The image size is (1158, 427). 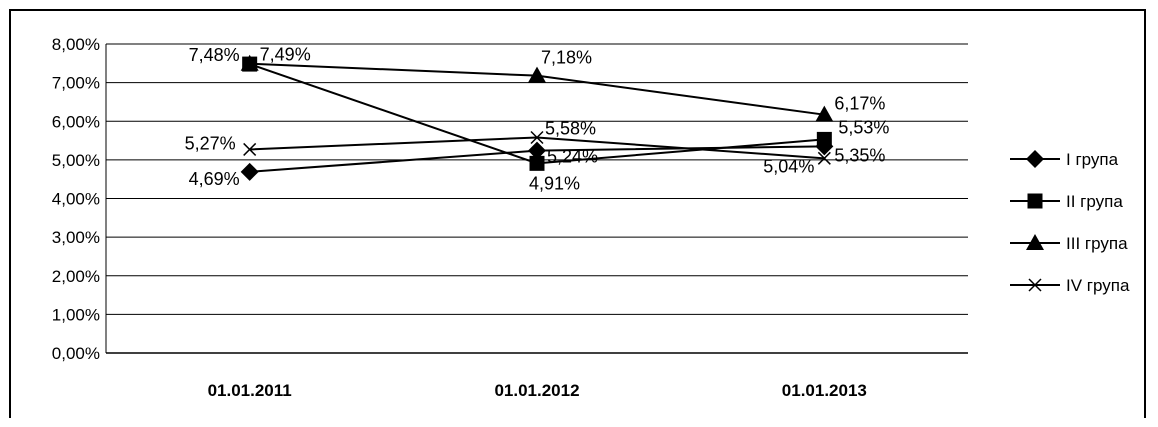 What do you see at coordinates (788, 166) in the screenshot?
I see `data-label: 5,04%` at bounding box center [788, 166].